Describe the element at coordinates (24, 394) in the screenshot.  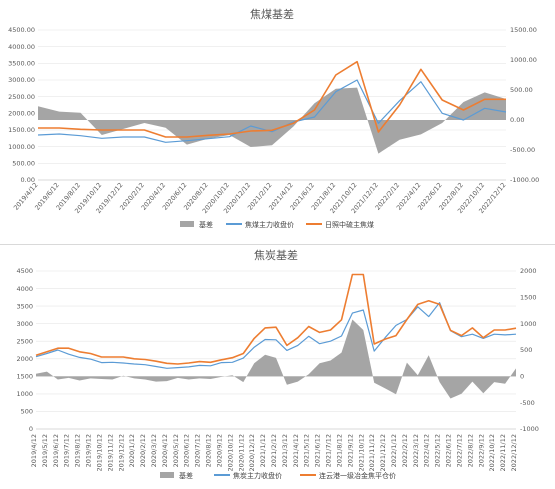
I see `y-left-tick-label: 1000` at that location.